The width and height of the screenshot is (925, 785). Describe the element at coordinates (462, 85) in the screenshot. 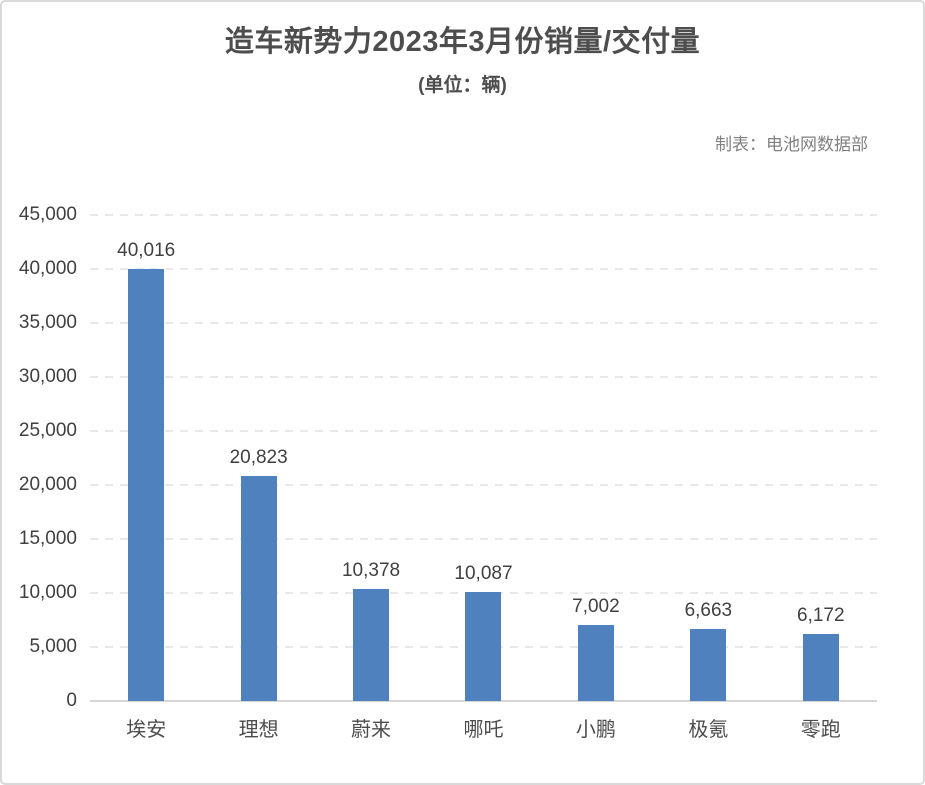

I see `chart-subtitle: (单位：辆)` at that location.